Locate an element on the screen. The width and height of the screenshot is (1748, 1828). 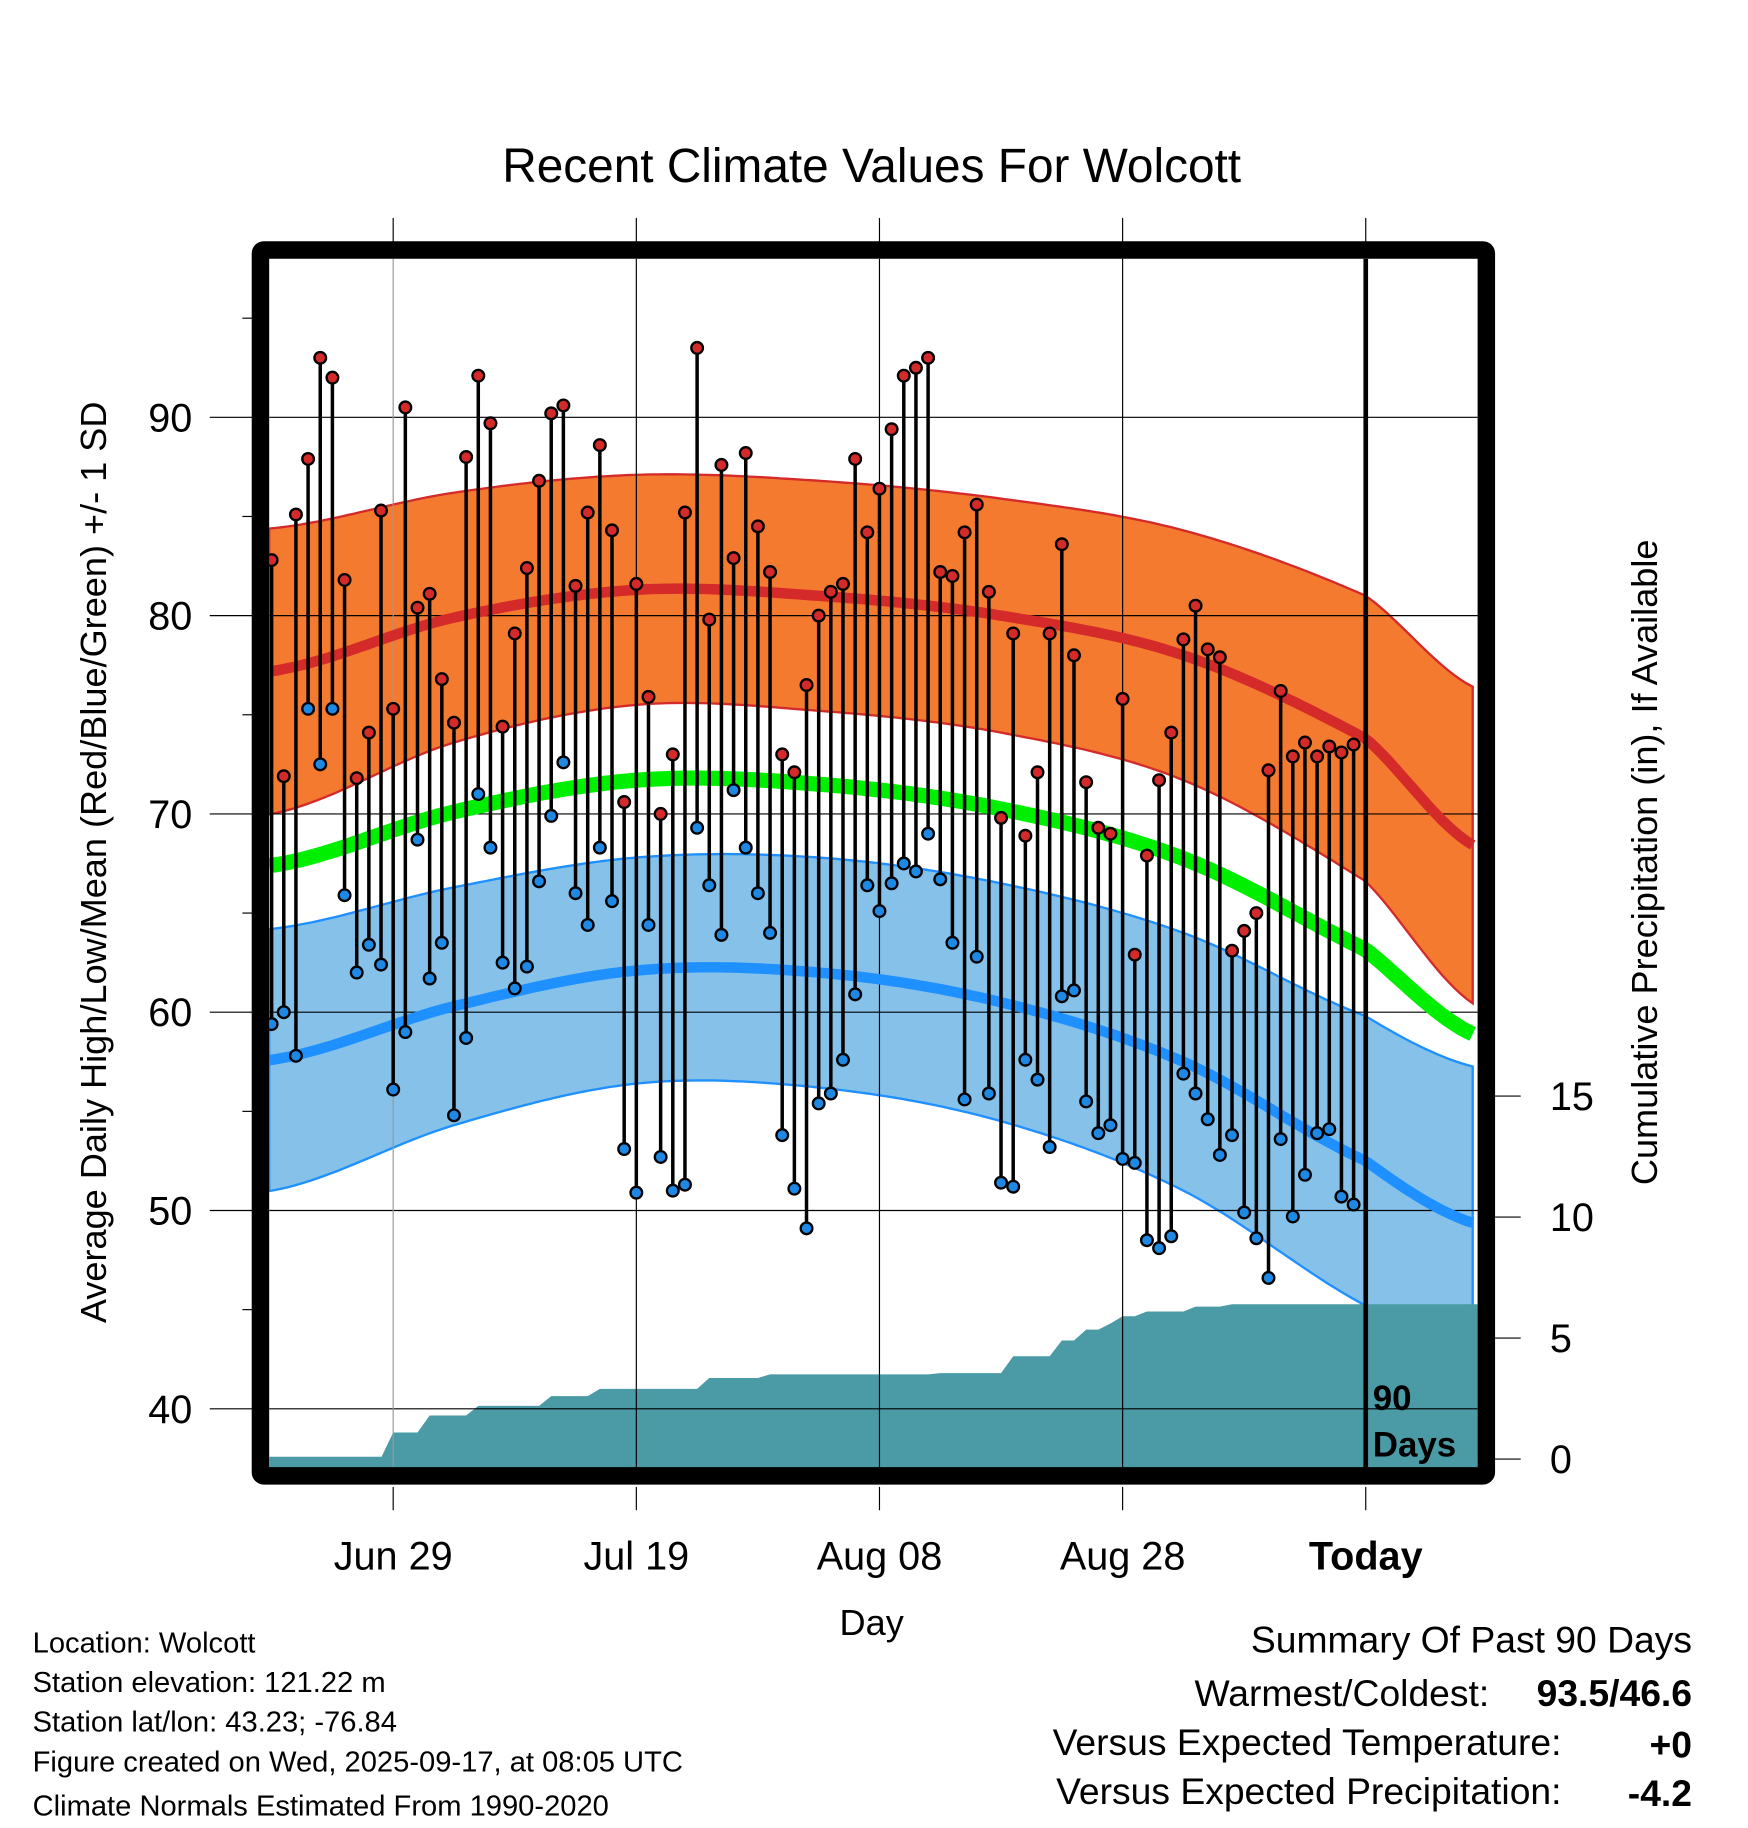
high-mean-line is located at coordinates (872, 716).